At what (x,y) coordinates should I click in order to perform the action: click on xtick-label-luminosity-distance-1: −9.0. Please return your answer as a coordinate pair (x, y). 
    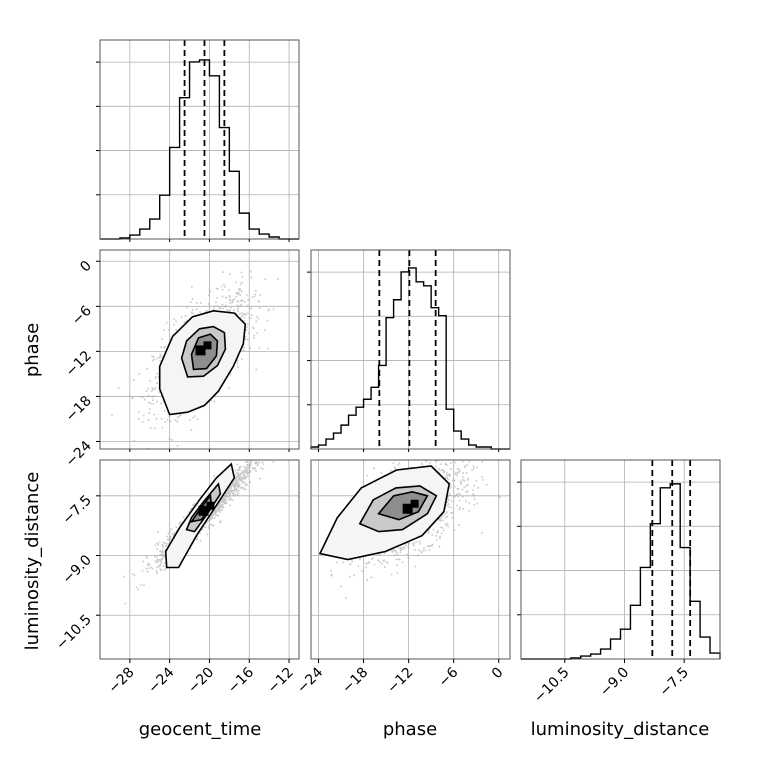
    Looking at the image, I should click on (614, 682).